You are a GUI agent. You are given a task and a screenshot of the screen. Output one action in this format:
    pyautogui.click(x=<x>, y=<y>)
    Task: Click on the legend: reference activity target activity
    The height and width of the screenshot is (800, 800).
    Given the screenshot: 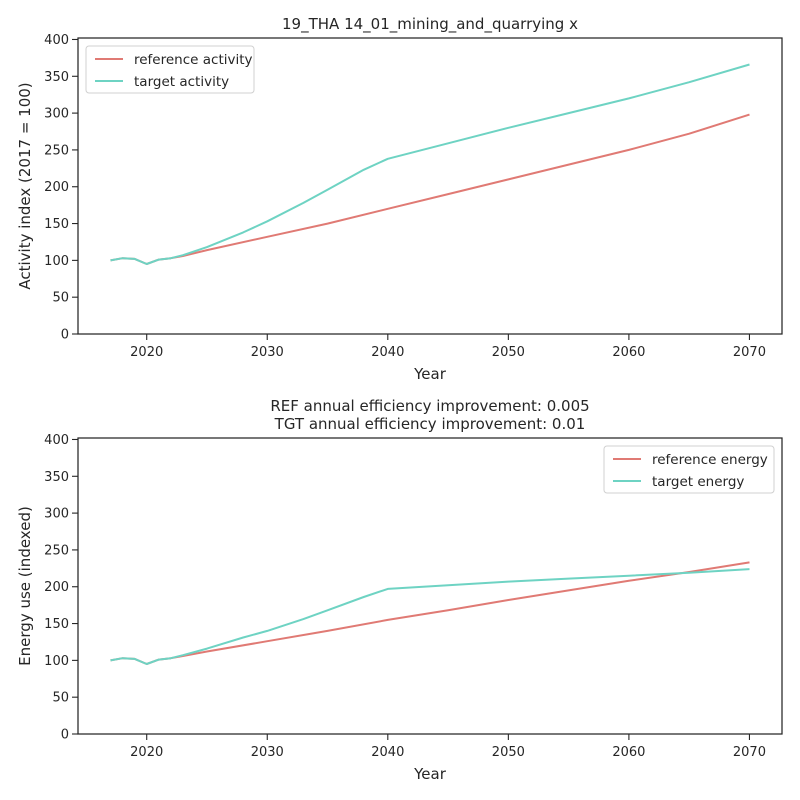 What is the action you would take?
    pyautogui.click(x=170, y=69)
    